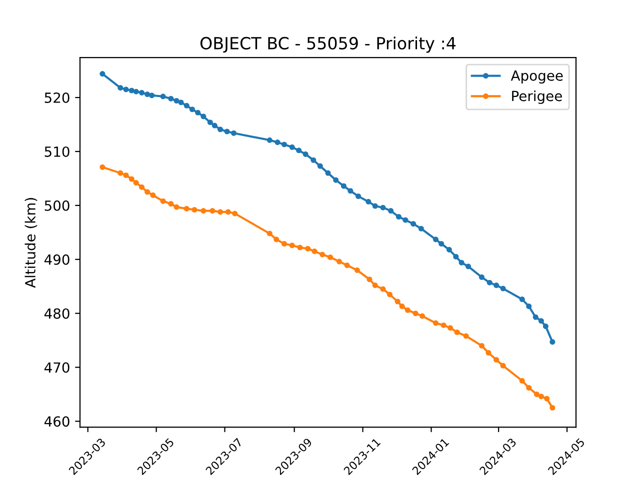 Image resolution: width=640 pixels, height=480 pixels. Describe the element at coordinates (57, 421) in the screenshot. I see `y-tick-label: 460` at that location.